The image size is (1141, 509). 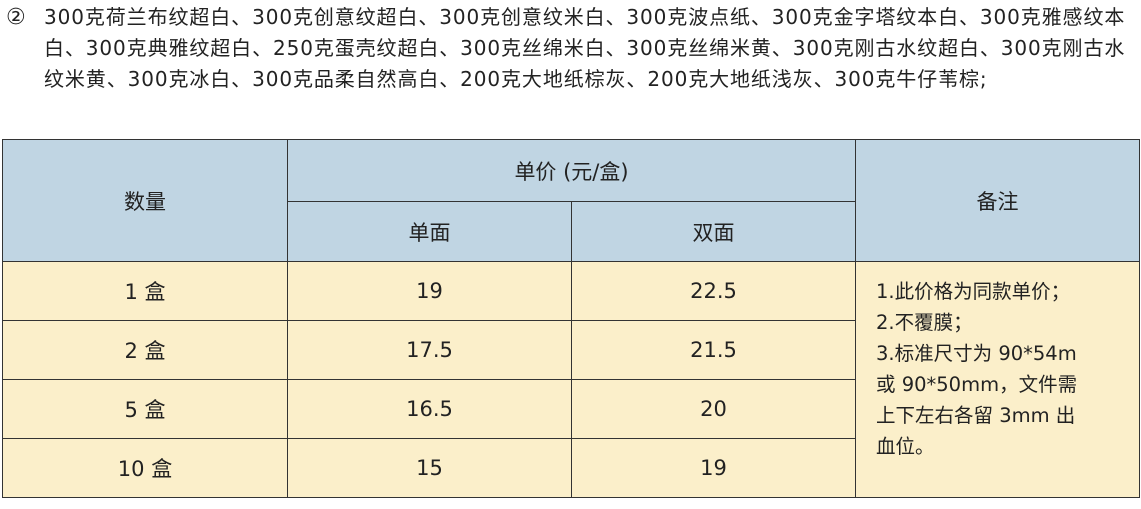 I want to click on note-line: 血位。, so click(x=905, y=446).